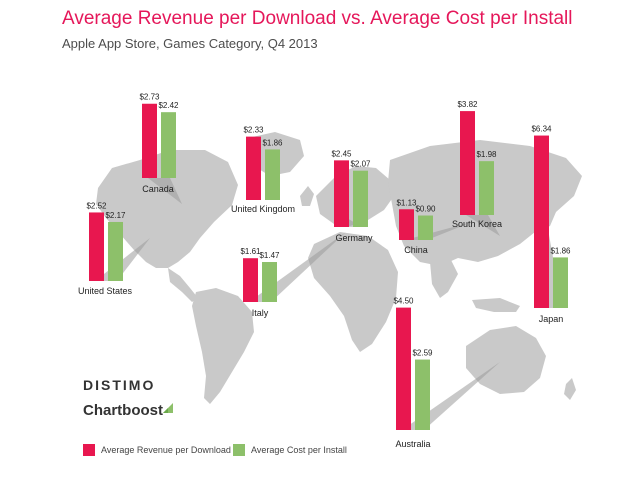 The height and width of the screenshot is (478, 630). I want to click on value-label-revenue-united-states: $2.52, so click(96, 205).